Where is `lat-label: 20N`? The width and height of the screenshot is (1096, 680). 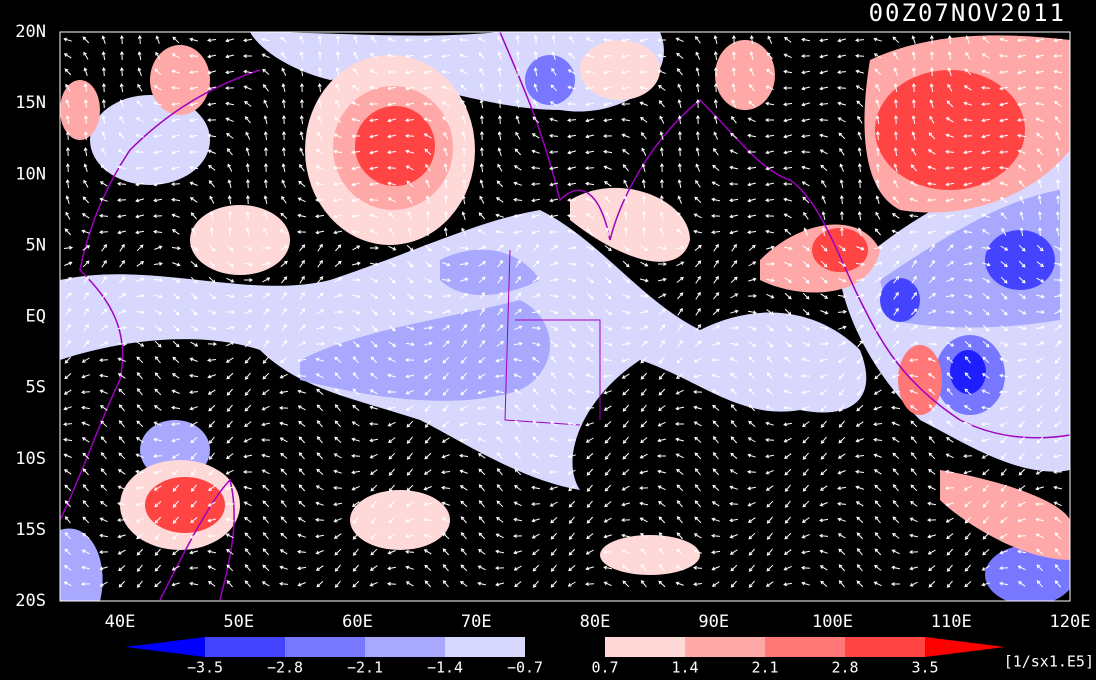
lat-label: 20N is located at coordinates (30, 32).